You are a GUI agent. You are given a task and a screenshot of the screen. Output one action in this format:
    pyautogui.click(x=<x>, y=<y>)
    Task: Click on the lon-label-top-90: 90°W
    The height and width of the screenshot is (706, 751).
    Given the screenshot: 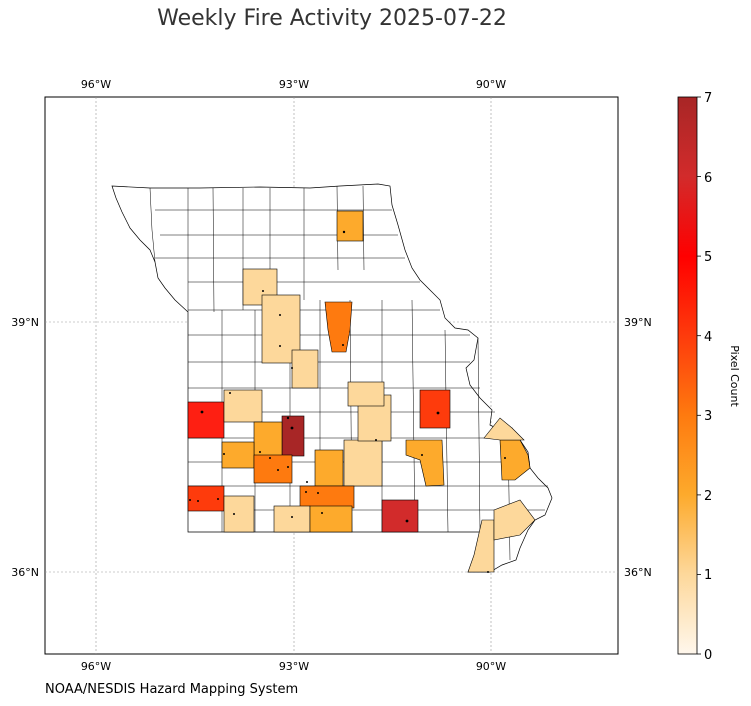 What is the action you would take?
    pyautogui.click(x=491, y=84)
    